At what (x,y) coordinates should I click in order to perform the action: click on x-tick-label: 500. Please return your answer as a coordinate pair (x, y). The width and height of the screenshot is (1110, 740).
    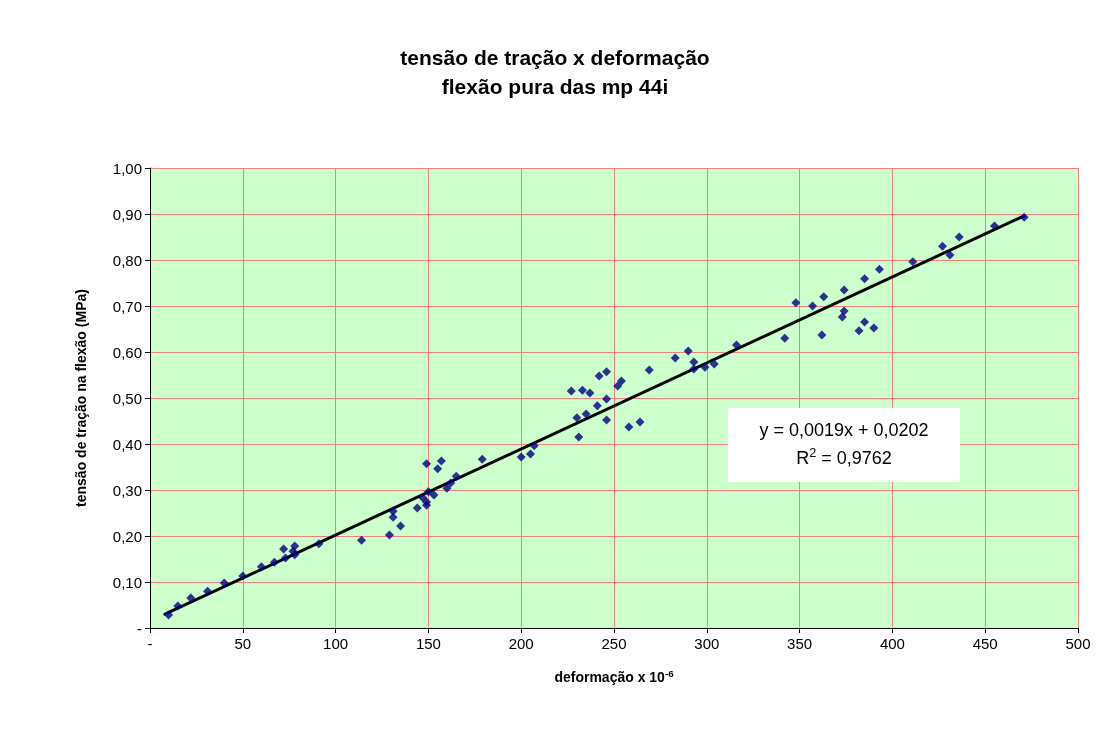
    Looking at the image, I should click on (1078, 643).